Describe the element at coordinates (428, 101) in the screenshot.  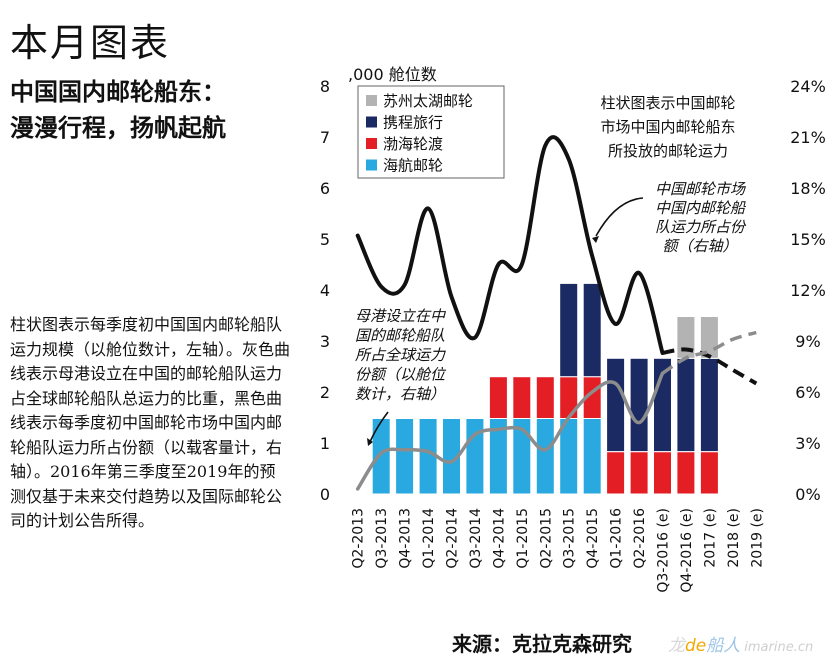
I see `legend-label: 苏州太湖邮轮` at that location.